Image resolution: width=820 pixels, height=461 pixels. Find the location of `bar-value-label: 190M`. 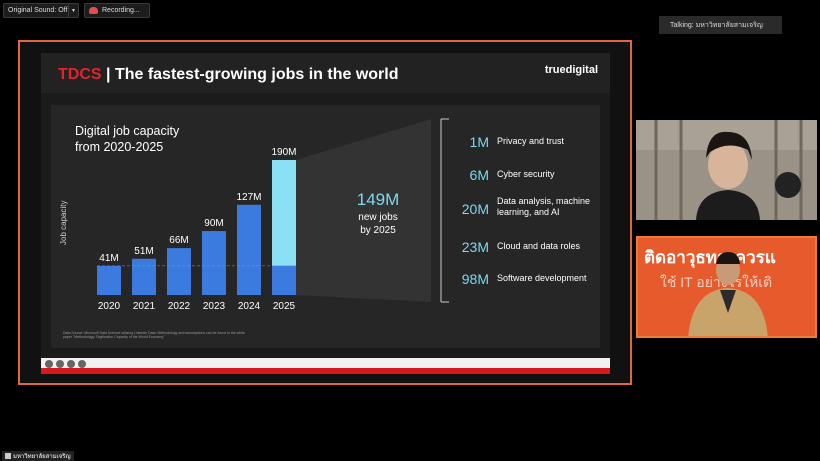

bar-value-label: 190M is located at coordinates (283, 152).